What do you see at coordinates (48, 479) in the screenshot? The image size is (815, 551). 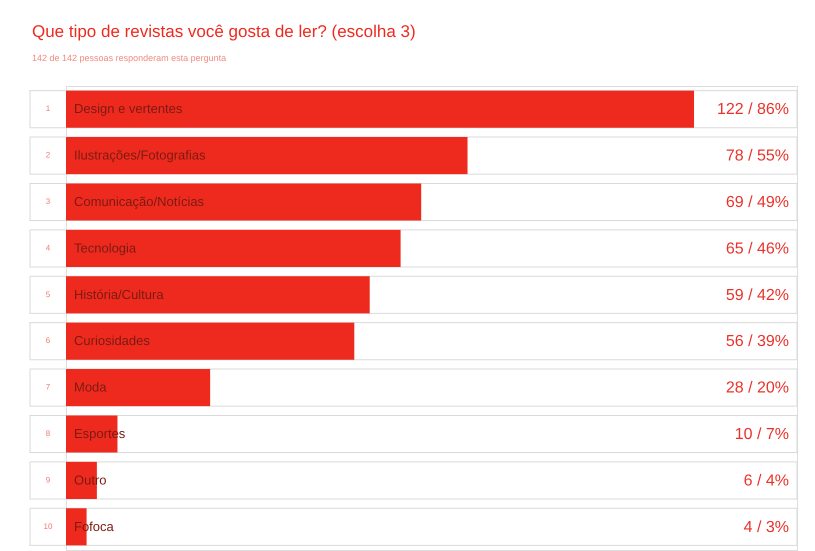 I see `text: 9` at bounding box center [48, 479].